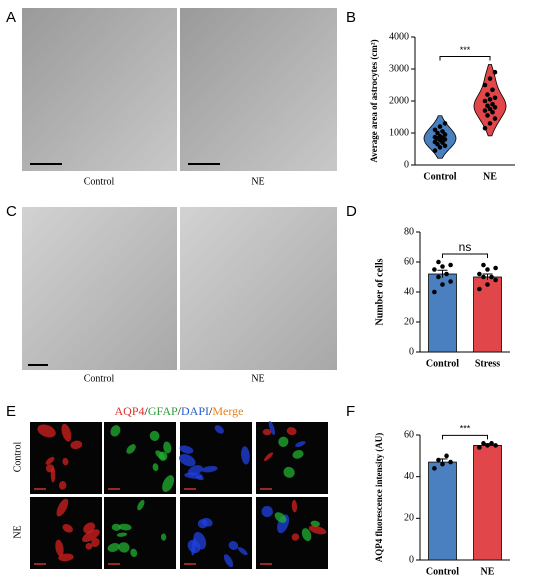 The width and height of the screenshot is (550, 579). What do you see at coordinates (163, 411) in the screenshot?
I see `stain-name: GFAP` at bounding box center [163, 411].